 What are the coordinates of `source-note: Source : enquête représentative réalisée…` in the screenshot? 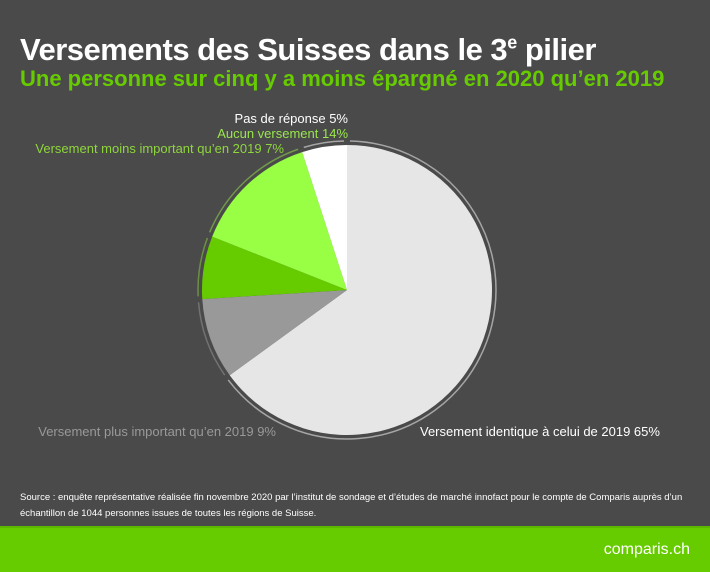 It's located at (351, 505).